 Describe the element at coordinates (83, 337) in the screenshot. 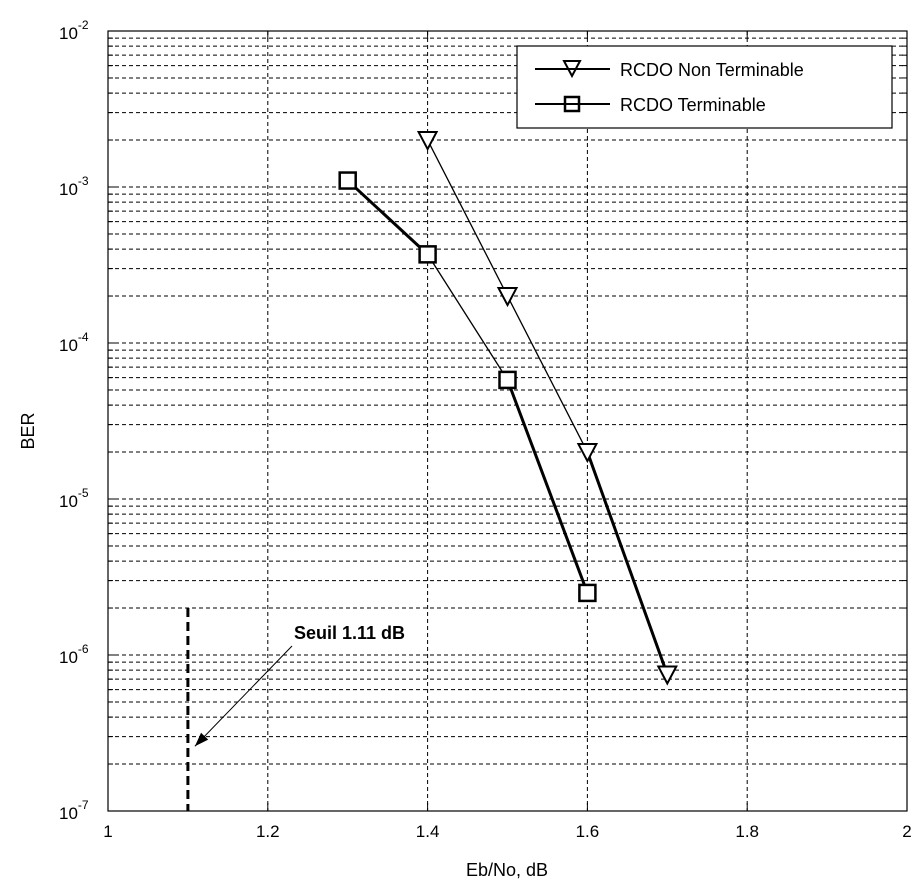

I see `y-tick-exponent: -4` at that location.